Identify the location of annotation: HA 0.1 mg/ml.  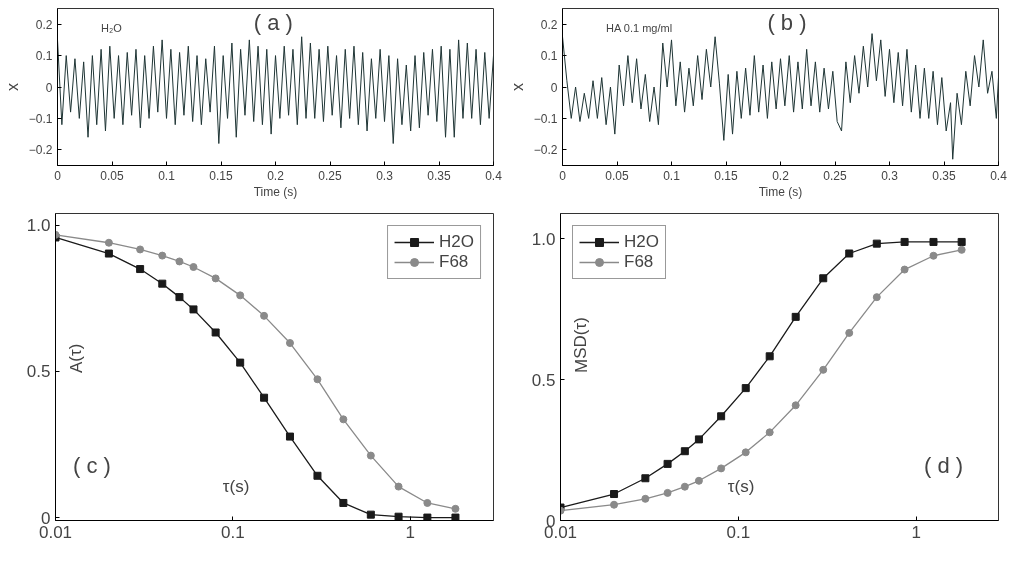
(639, 27).